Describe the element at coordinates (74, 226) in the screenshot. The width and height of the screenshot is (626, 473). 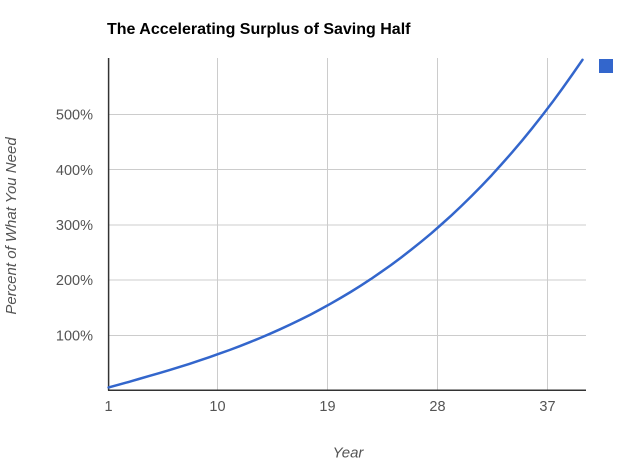
I see `svg-text: 300%` at that location.